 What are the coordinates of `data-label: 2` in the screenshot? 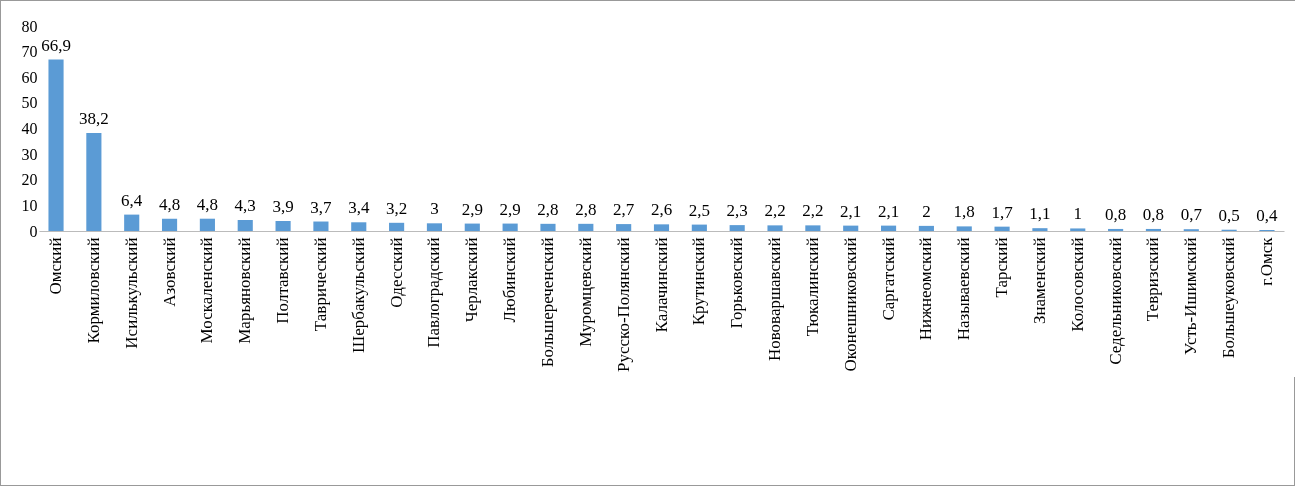 It's located at (926, 211).